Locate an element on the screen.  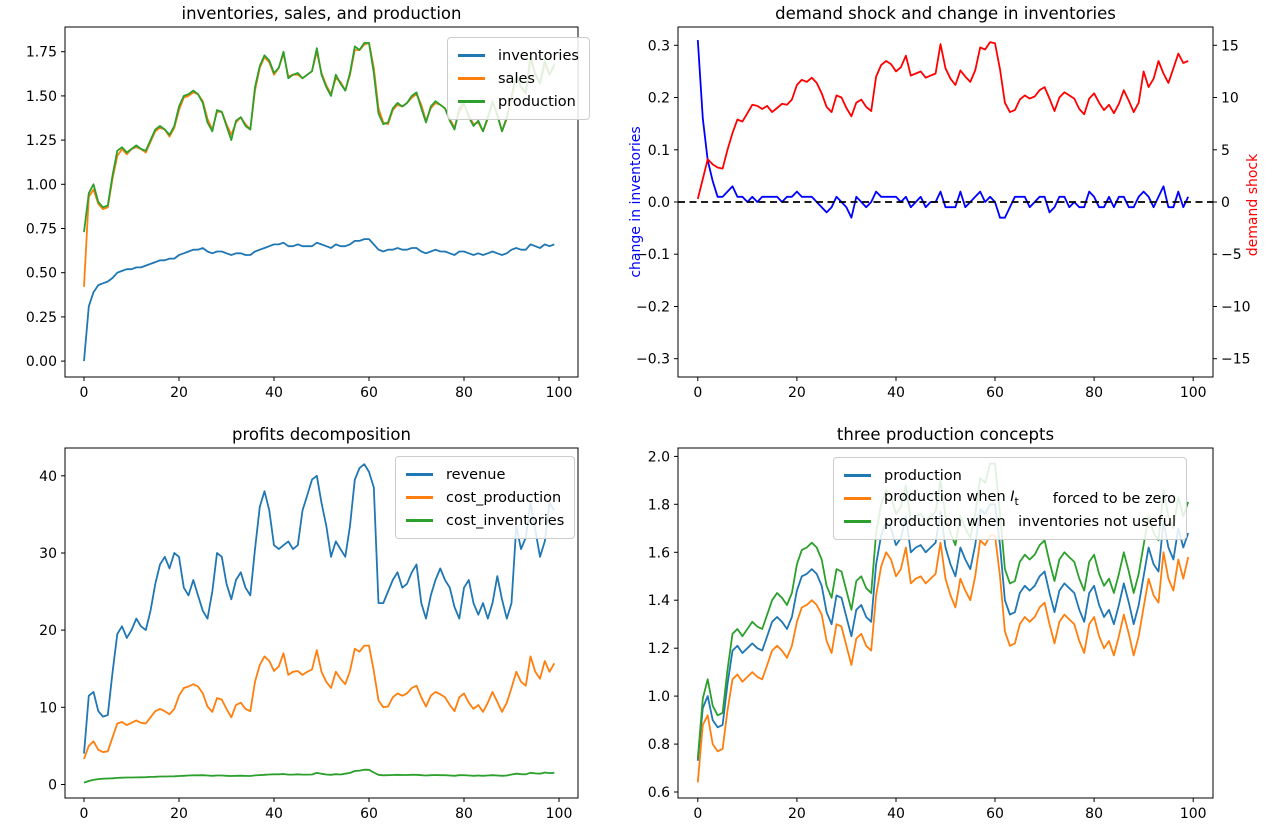
legend-label: production when It is located at coordinates (951, 498).